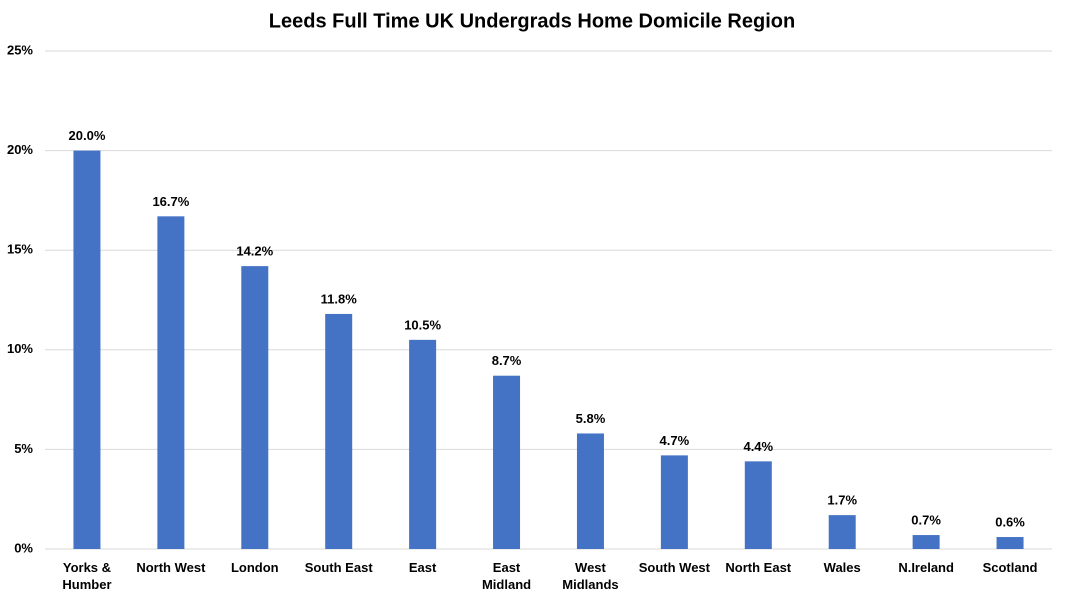 Image resolution: width=1065 pixels, height=600 pixels. Describe the element at coordinates (87, 135) in the screenshot. I see `data-label: 20.0%` at that location.